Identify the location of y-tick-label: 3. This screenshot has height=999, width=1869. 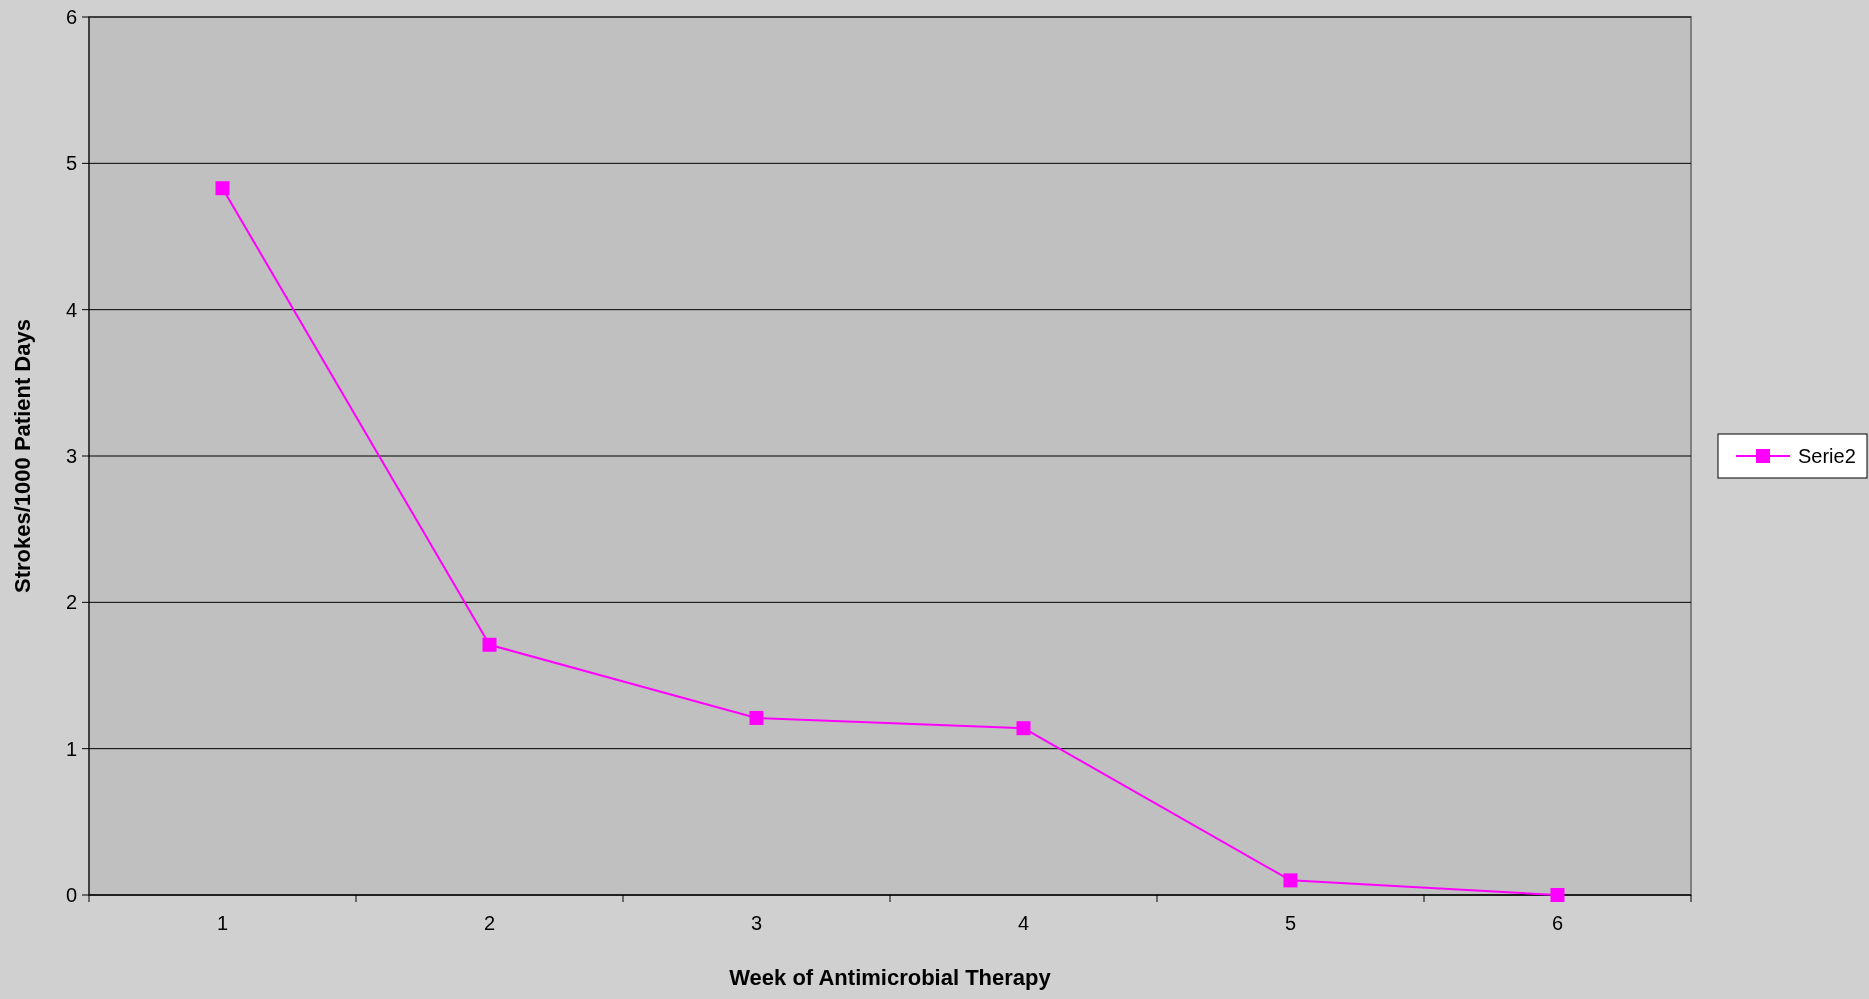
(71, 456).